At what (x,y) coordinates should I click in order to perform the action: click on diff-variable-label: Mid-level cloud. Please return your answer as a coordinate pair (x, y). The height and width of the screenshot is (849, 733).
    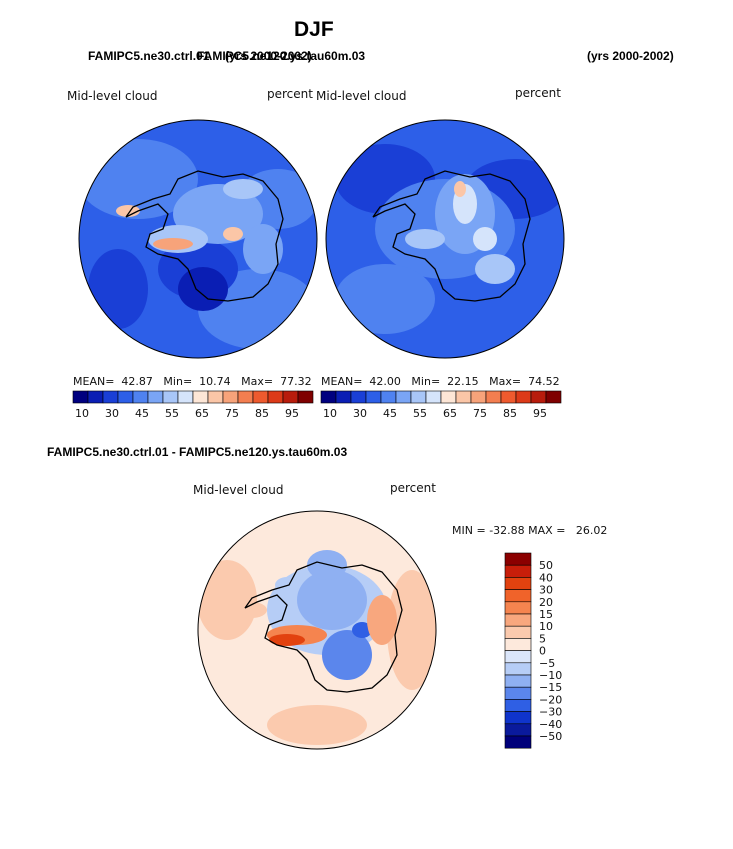
    Looking at the image, I should click on (238, 490).